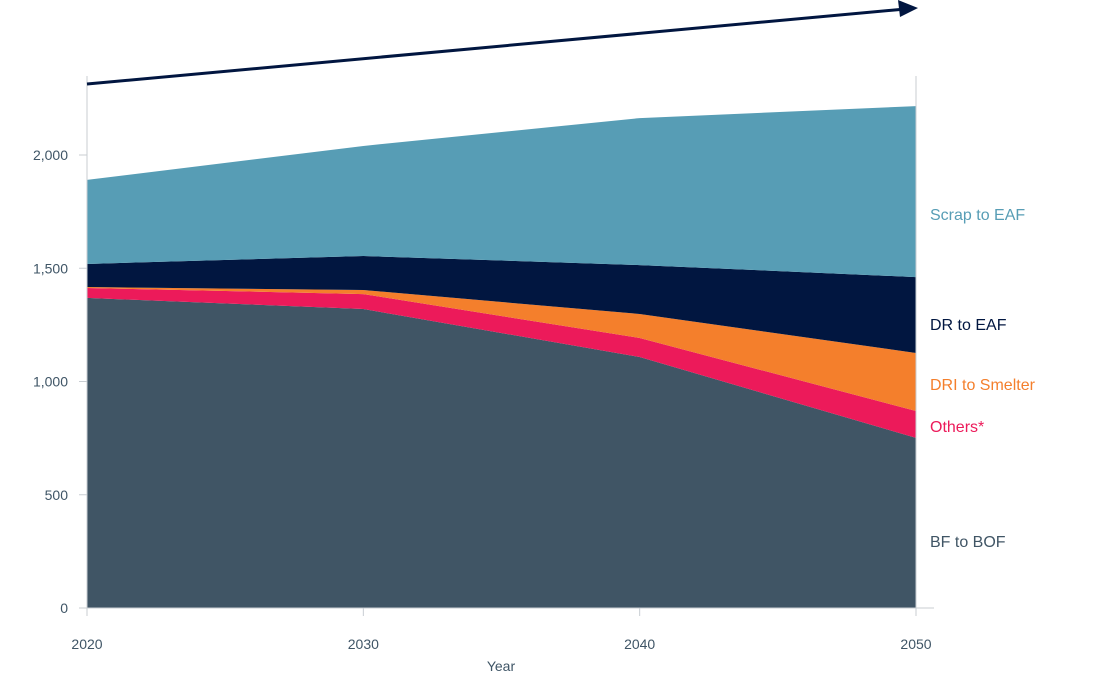  Describe the element at coordinates (968, 325) in the screenshot. I see `series-label: DR to EAF` at that location.